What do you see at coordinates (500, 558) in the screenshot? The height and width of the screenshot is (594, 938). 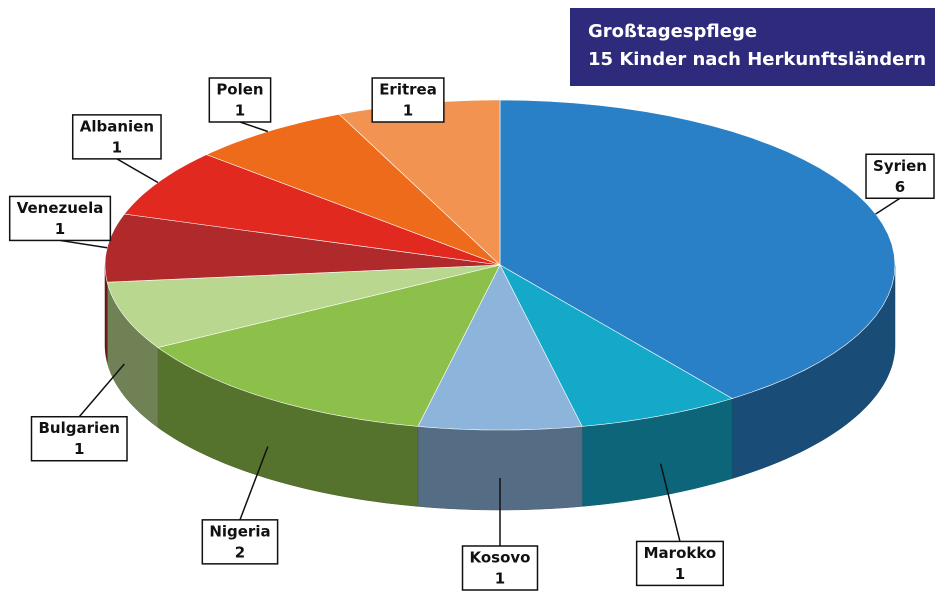 I see `label-name: Kosovo` at bounding box center [500, 558].